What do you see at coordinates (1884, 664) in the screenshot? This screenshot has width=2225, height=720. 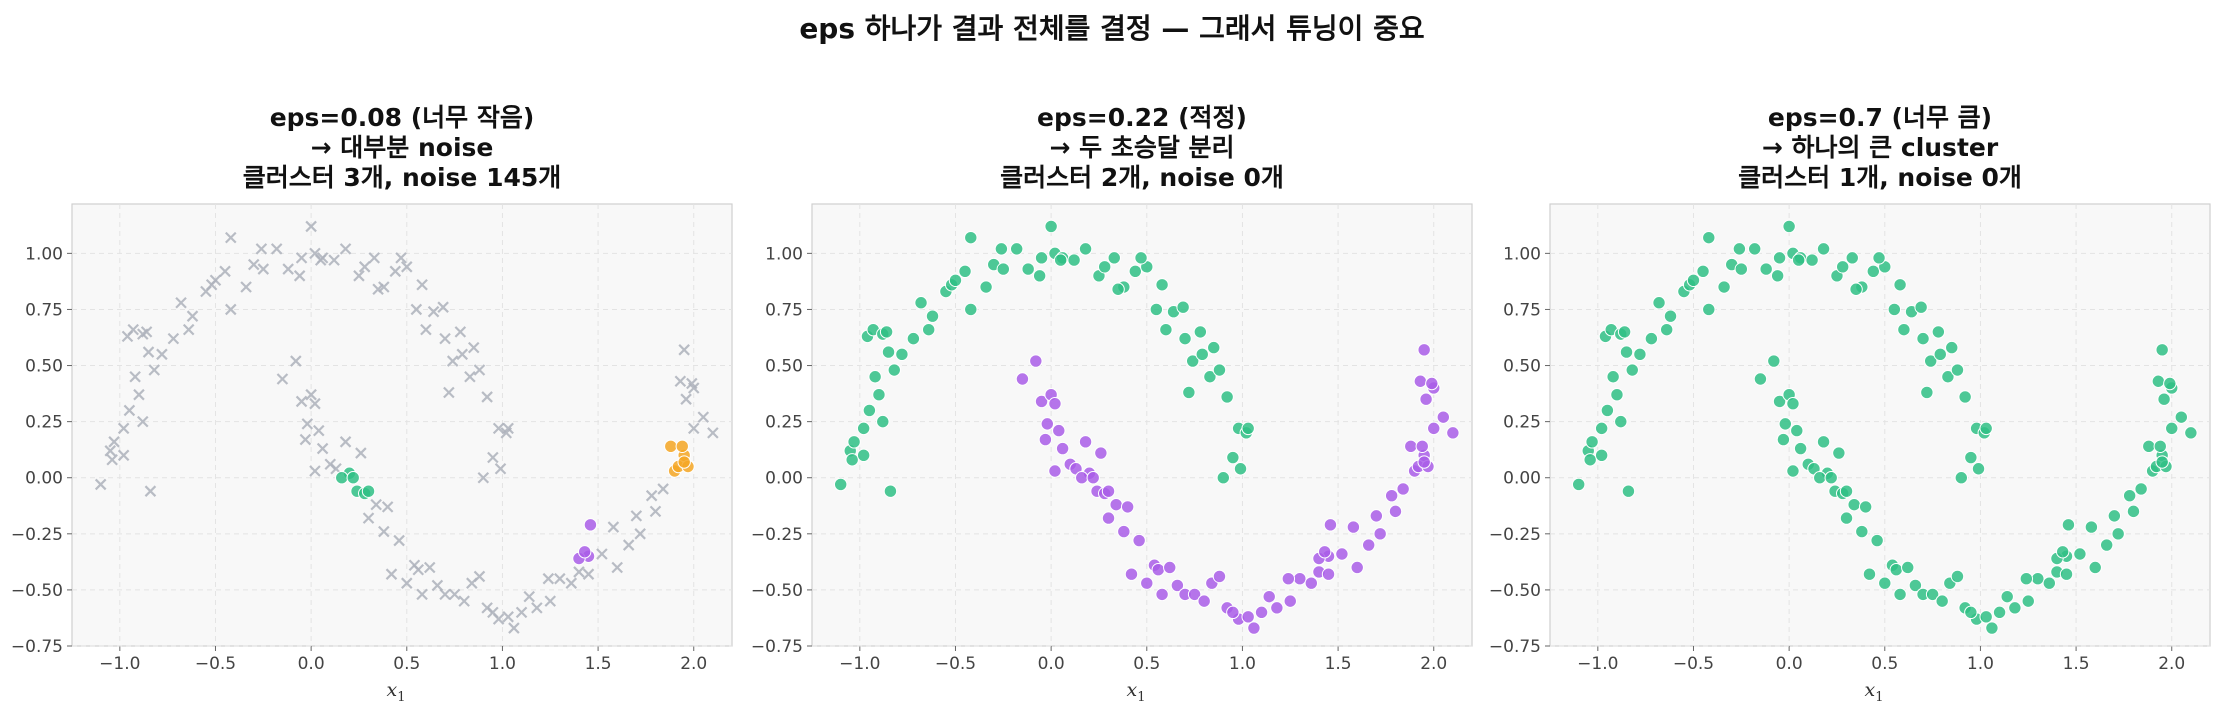 I see `x-tick-label: 0.5` at bounding box center [1884, 664].